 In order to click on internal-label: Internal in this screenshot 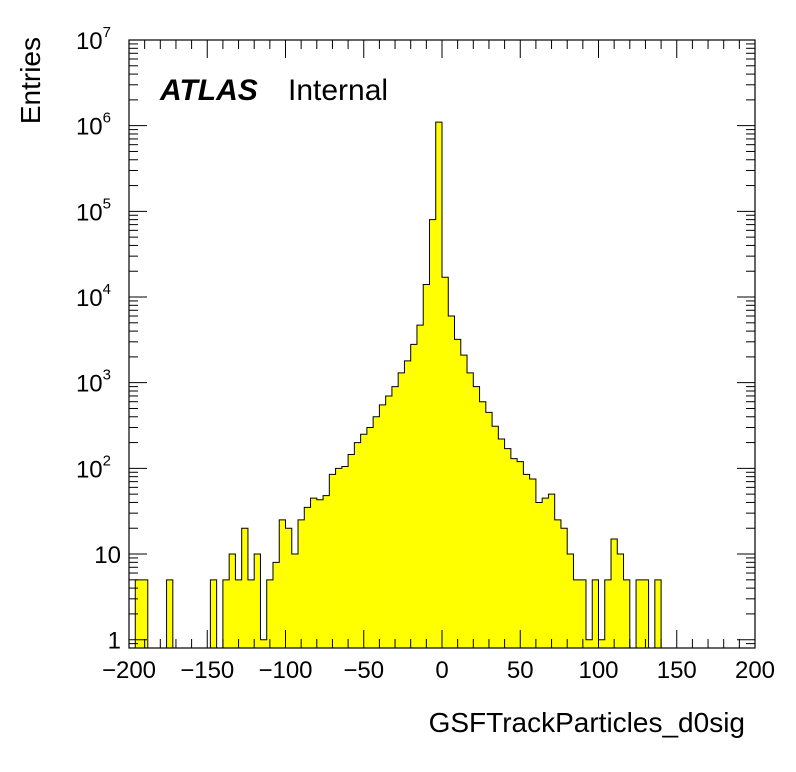, I will do `click(338, 90)`.